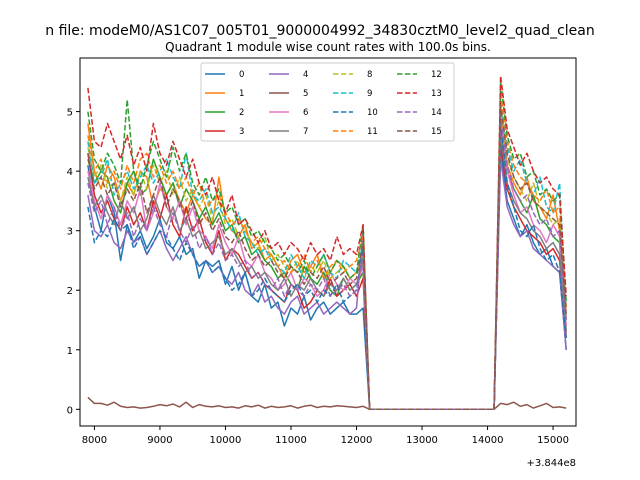 This screenshot has height=480, width=640. I want to click on y-tick-label: 5, so click(70, 113).